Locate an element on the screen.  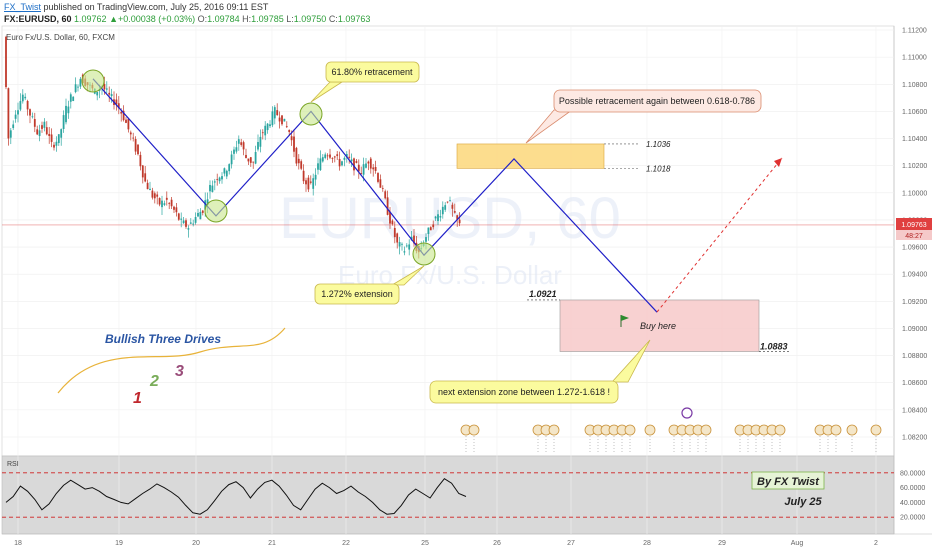
close-label: C: is located at coordinates (333, 19).